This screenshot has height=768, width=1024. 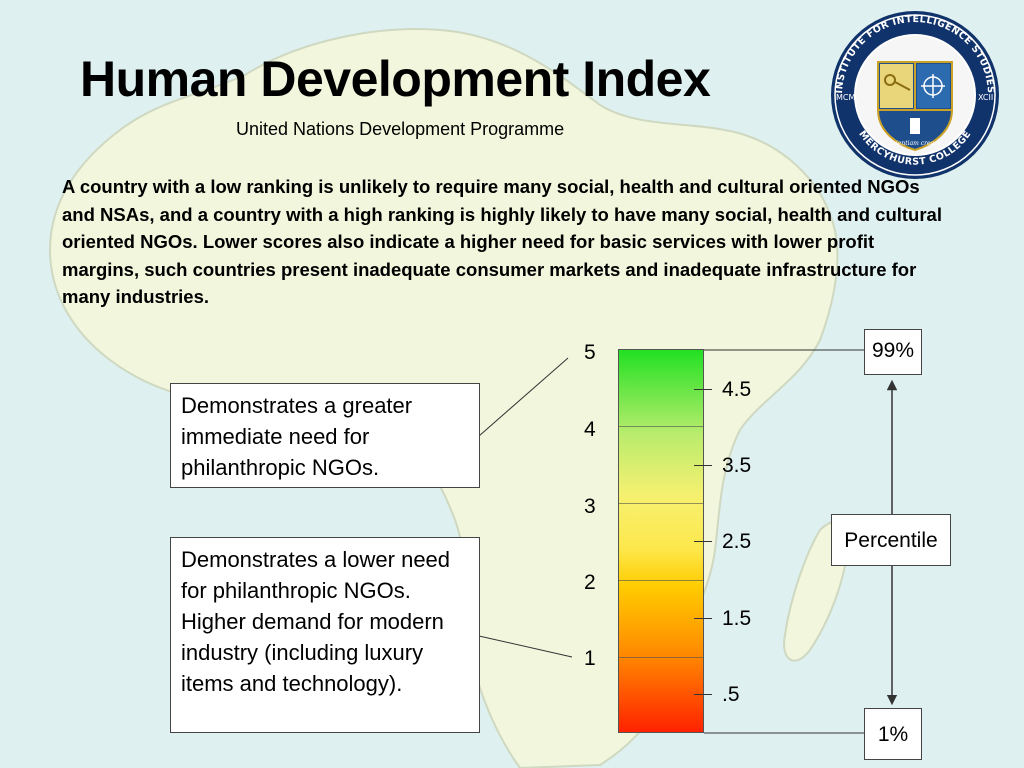 I want to click on lighthouse-icon, so click(x=915, y=126).